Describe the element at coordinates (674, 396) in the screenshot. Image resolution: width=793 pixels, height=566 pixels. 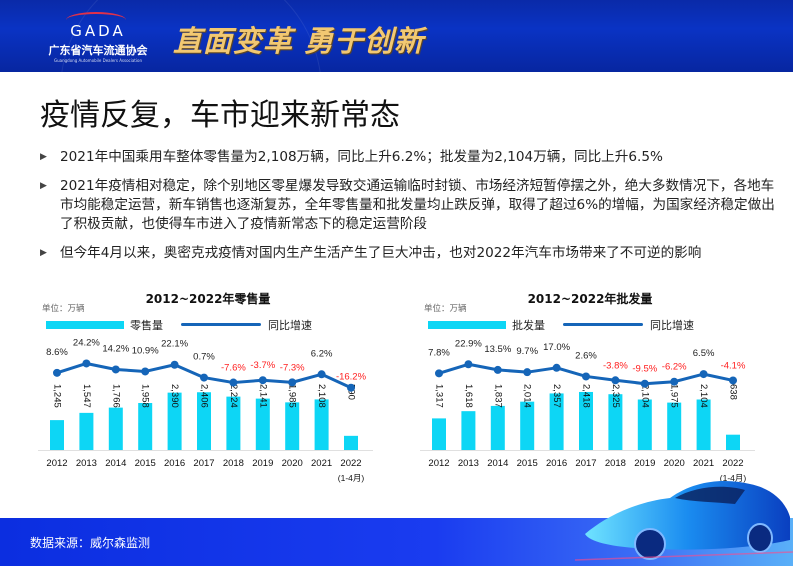
I see `bar-value-label: 1,975` at that location.